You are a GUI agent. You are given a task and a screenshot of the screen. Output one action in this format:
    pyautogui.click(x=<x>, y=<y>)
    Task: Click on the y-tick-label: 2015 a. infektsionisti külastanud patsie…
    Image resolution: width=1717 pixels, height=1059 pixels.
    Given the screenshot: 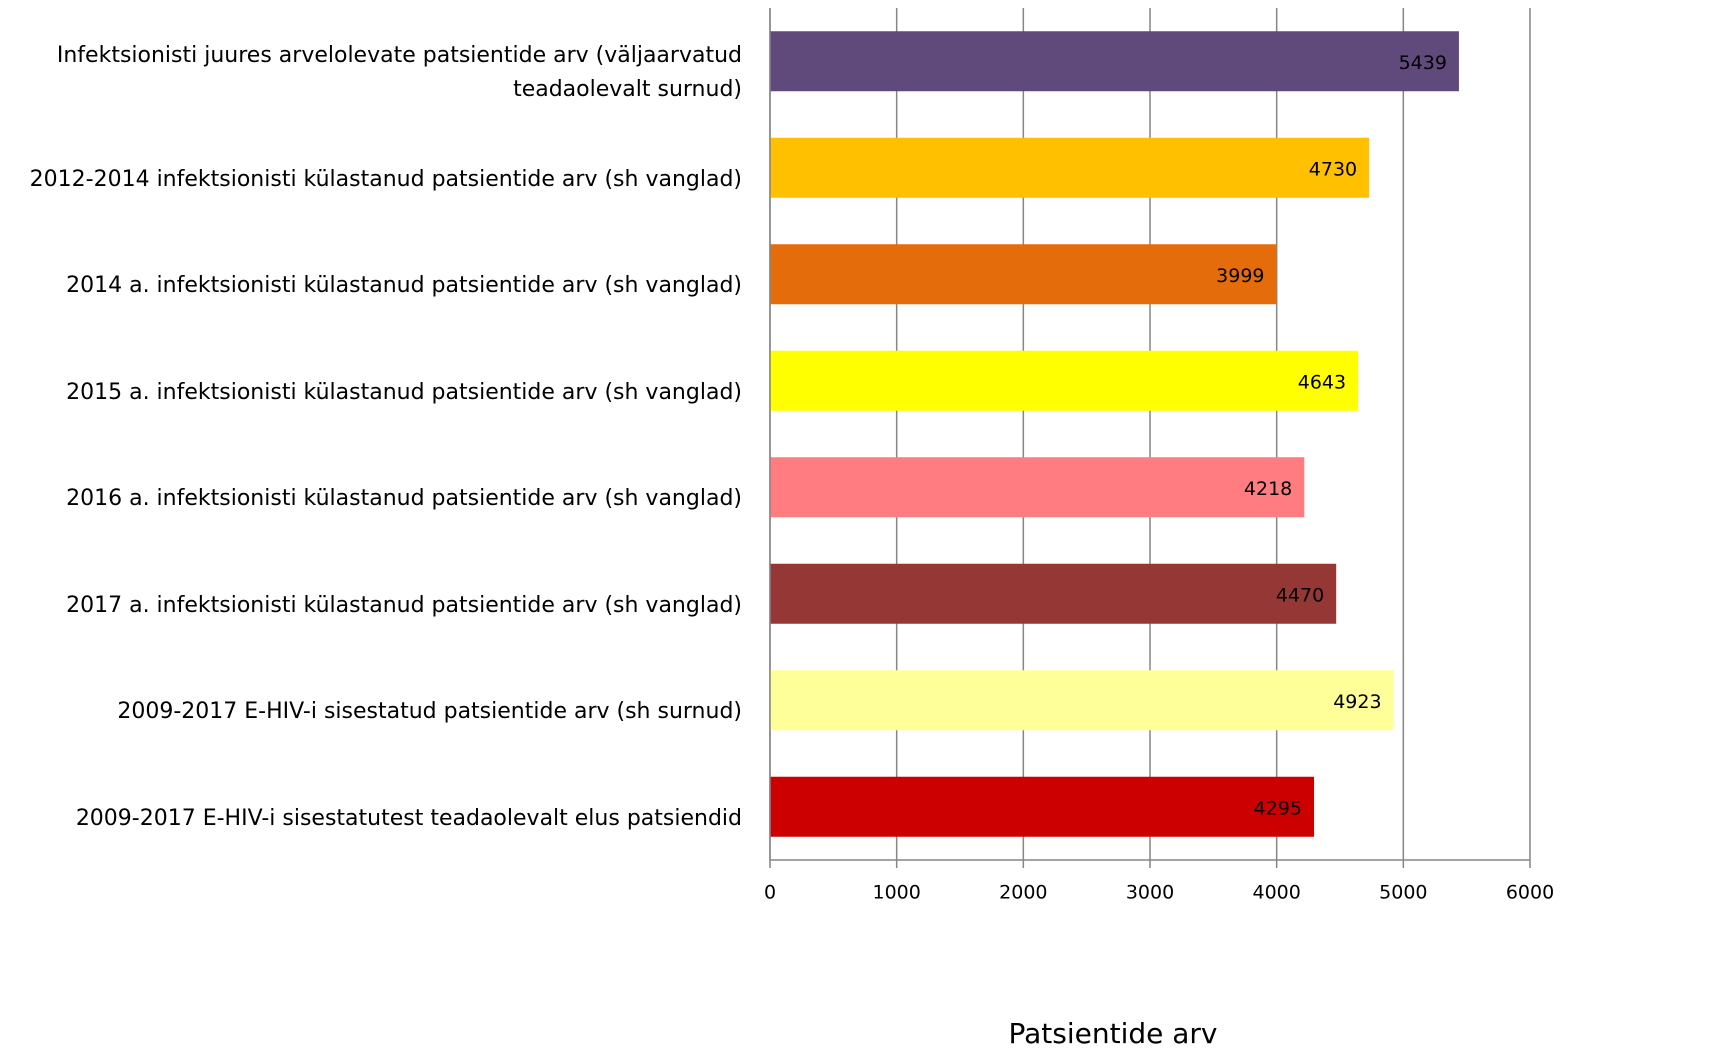 What is the action you would take?
    pyautogui.click(x=404, y=392)
    